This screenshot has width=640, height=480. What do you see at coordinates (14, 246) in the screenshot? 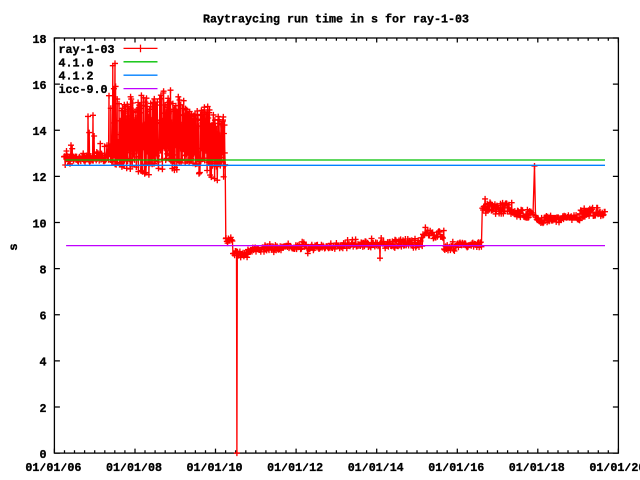
I see `svg-text: s` at bounding box center [14, 246].